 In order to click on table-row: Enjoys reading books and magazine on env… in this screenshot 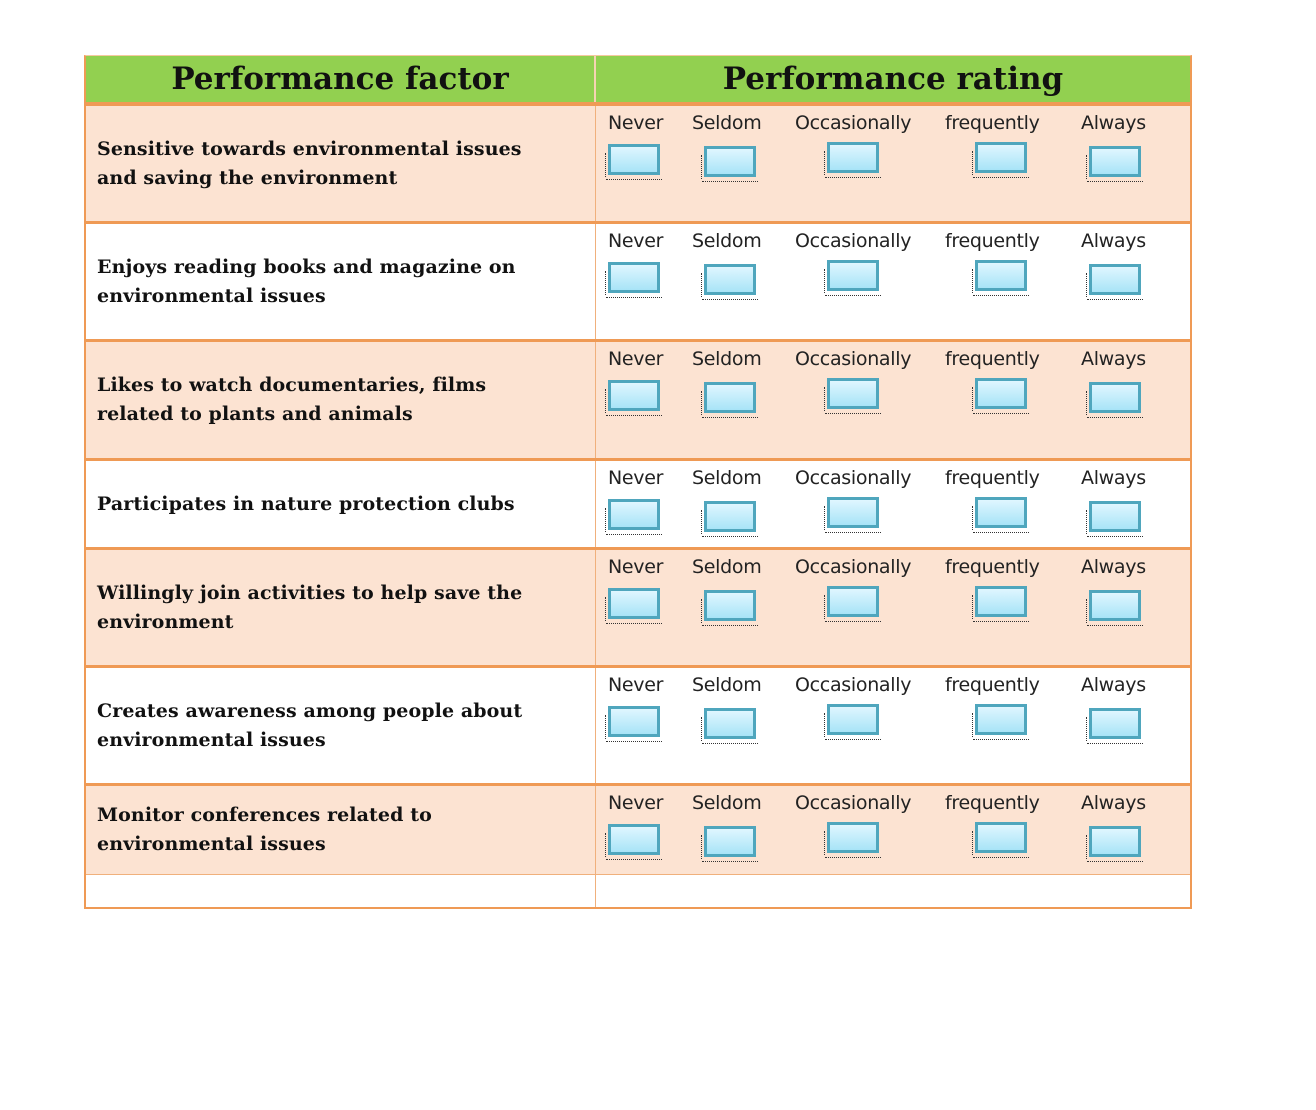, I will do `click(638, 283)`.